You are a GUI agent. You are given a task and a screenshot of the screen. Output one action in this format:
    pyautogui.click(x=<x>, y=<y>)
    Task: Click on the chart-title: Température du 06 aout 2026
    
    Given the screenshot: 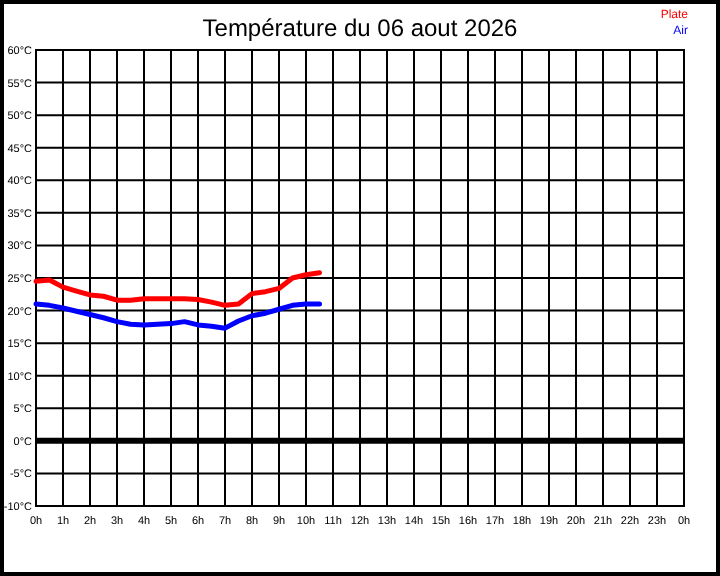 What is the action you would take?
    pyautogui.click(x=360, y=28)
    